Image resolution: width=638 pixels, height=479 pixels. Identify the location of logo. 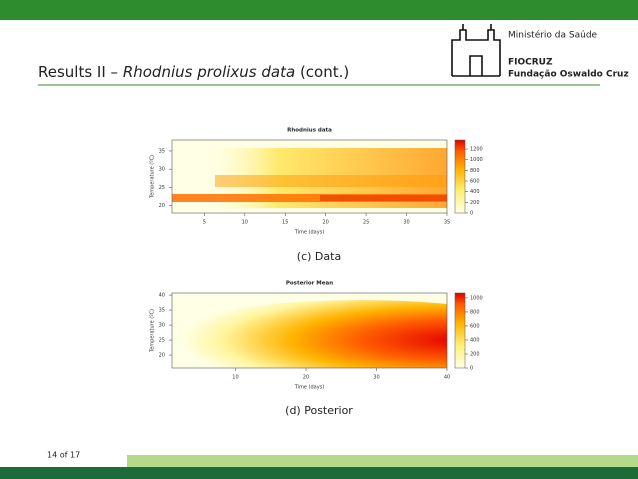
(476, 50).